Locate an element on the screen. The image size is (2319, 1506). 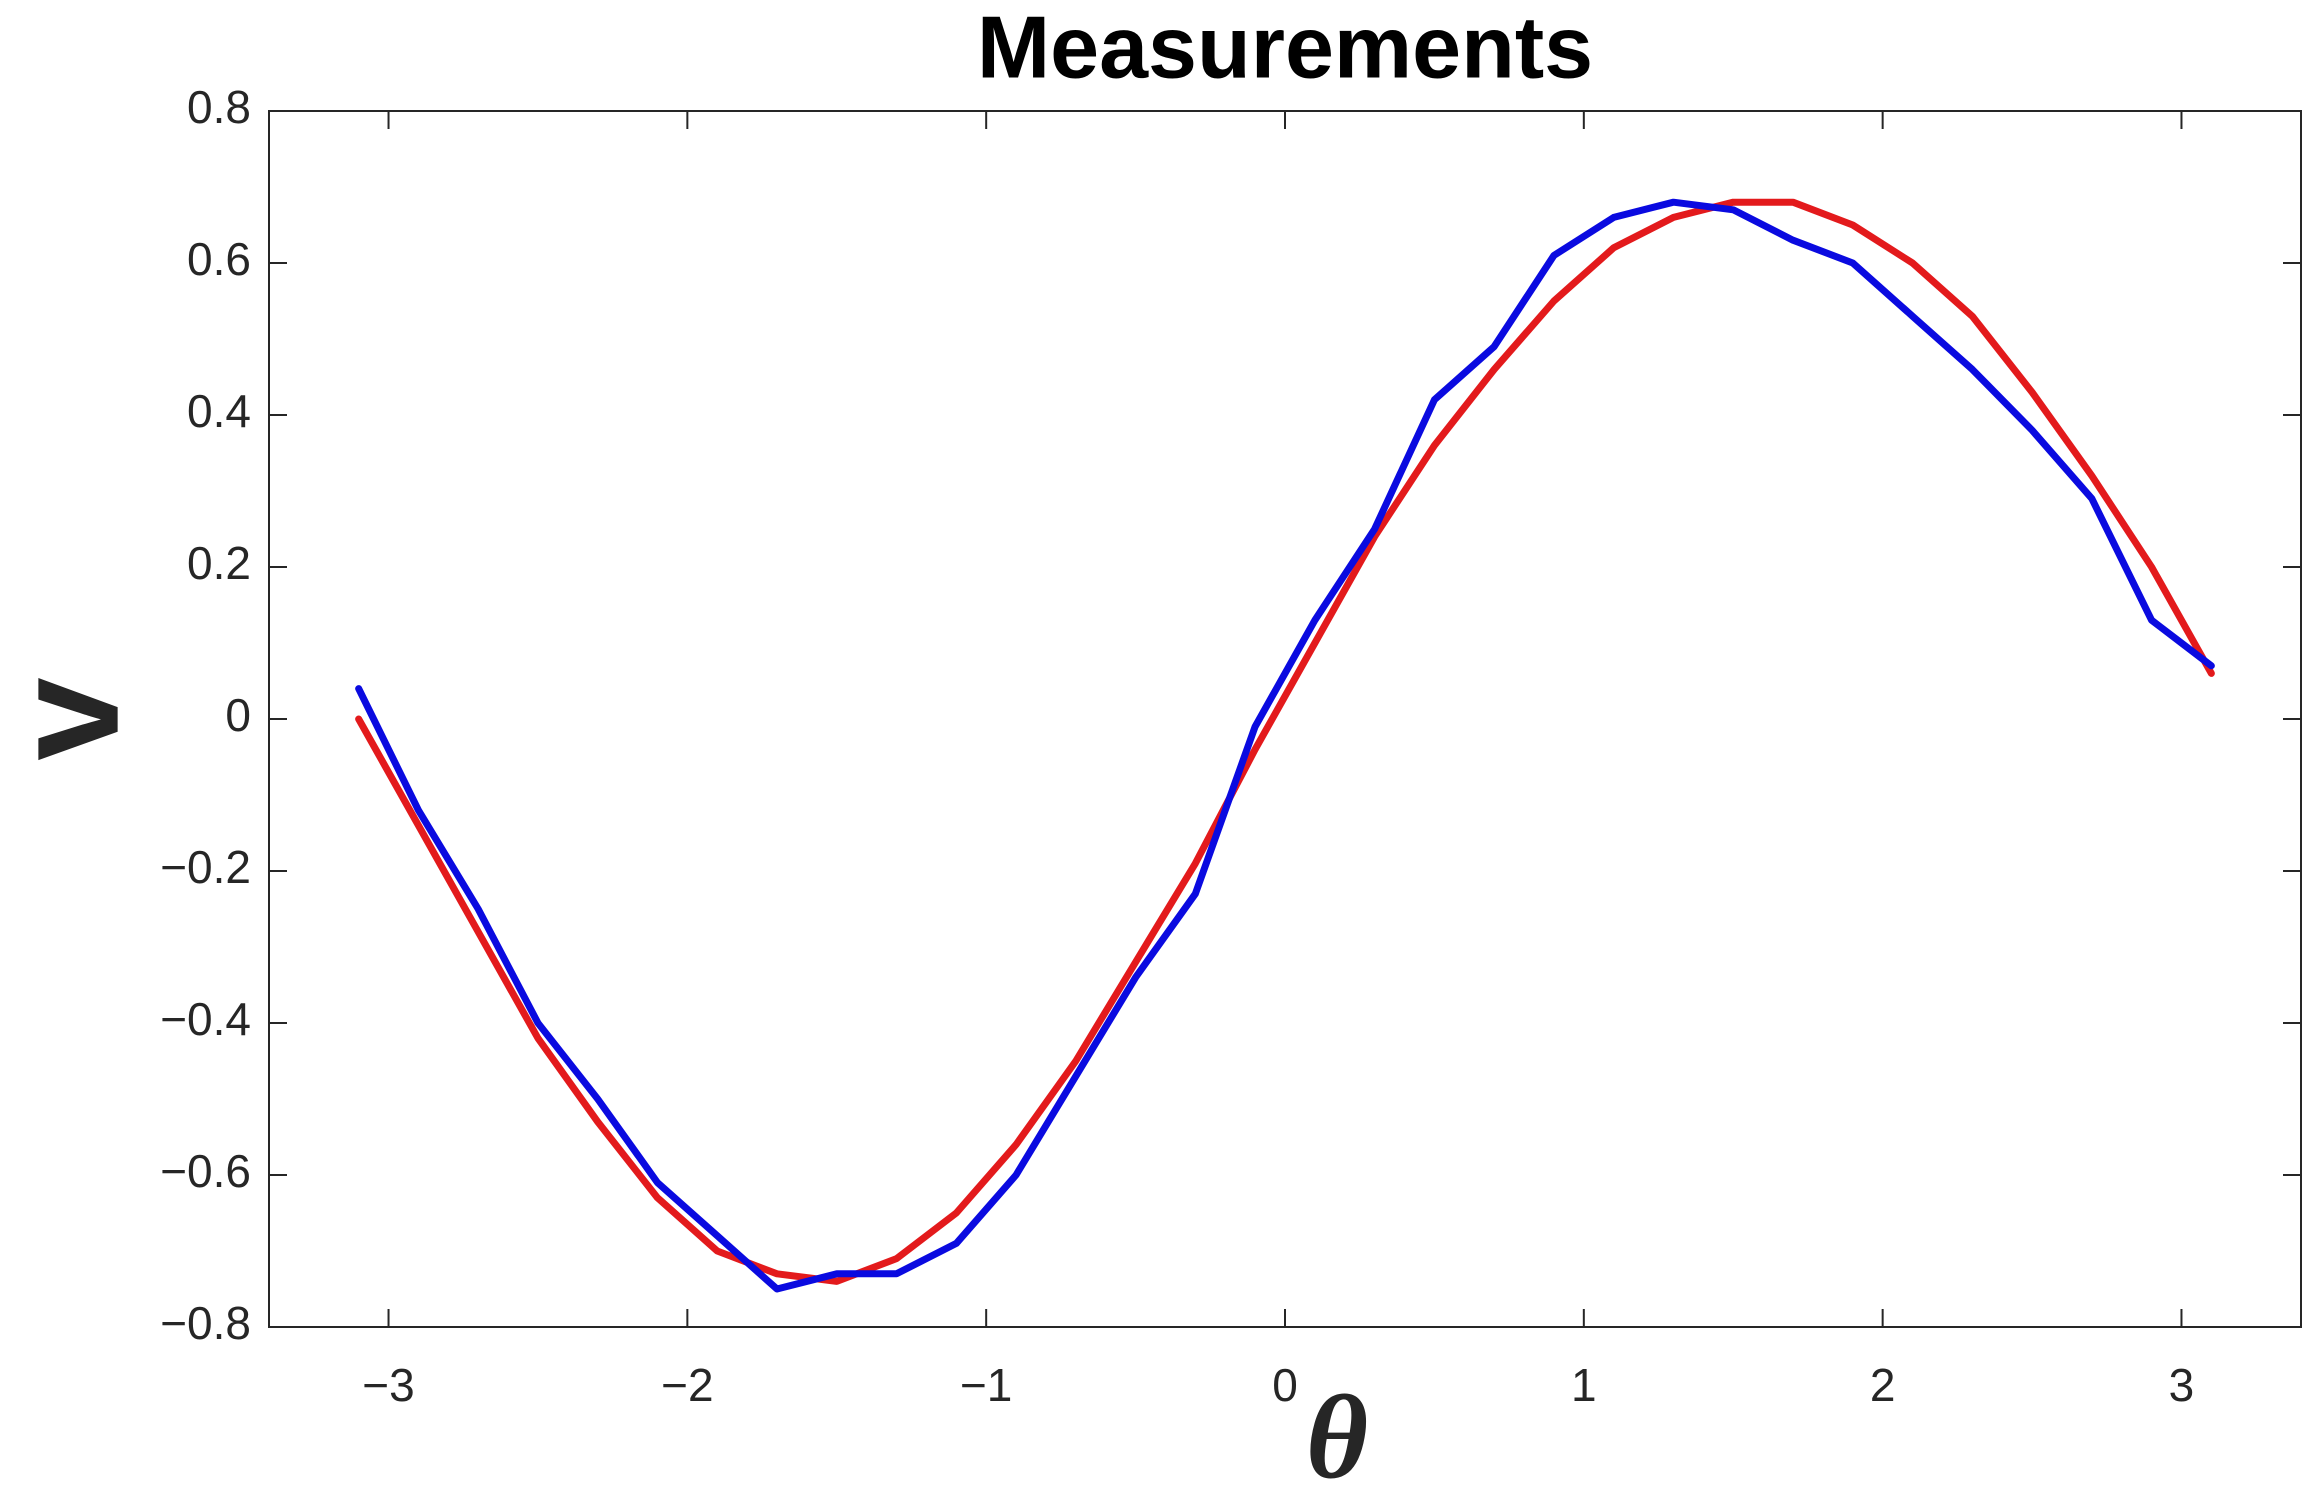
x-tick-label: −2 is located at coordinates (687, 1385).